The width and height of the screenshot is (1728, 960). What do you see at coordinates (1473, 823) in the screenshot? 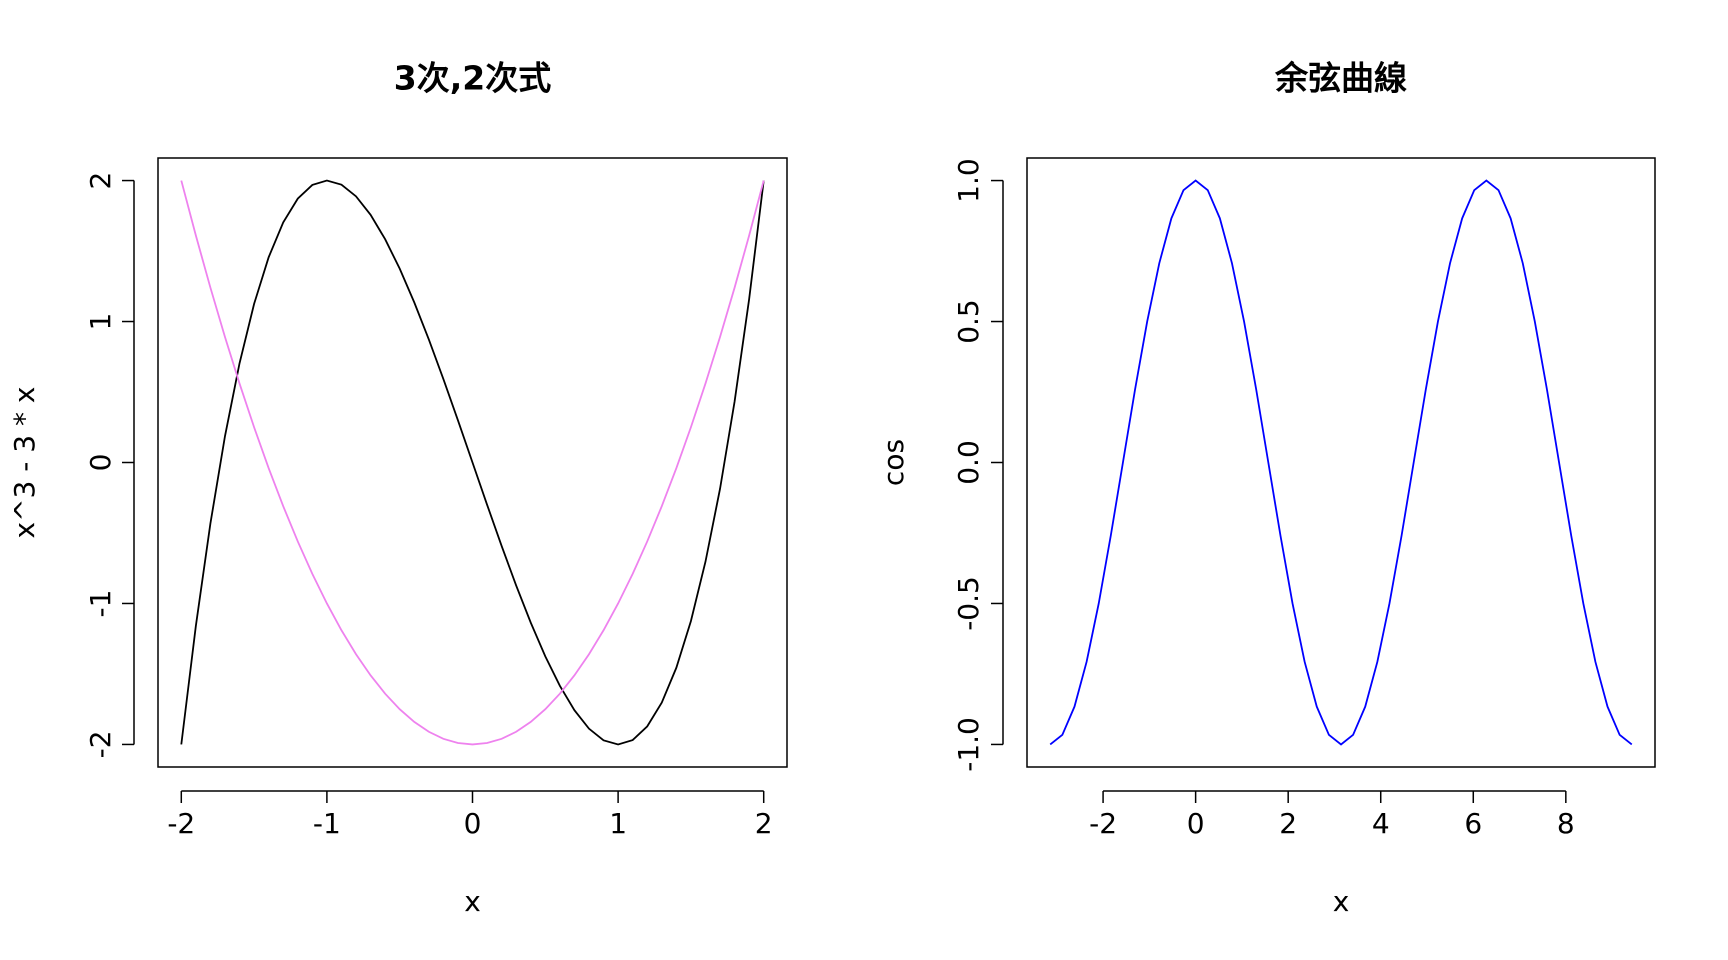
I see `x-tick-label: 6` at bounding box center [1473, 823].